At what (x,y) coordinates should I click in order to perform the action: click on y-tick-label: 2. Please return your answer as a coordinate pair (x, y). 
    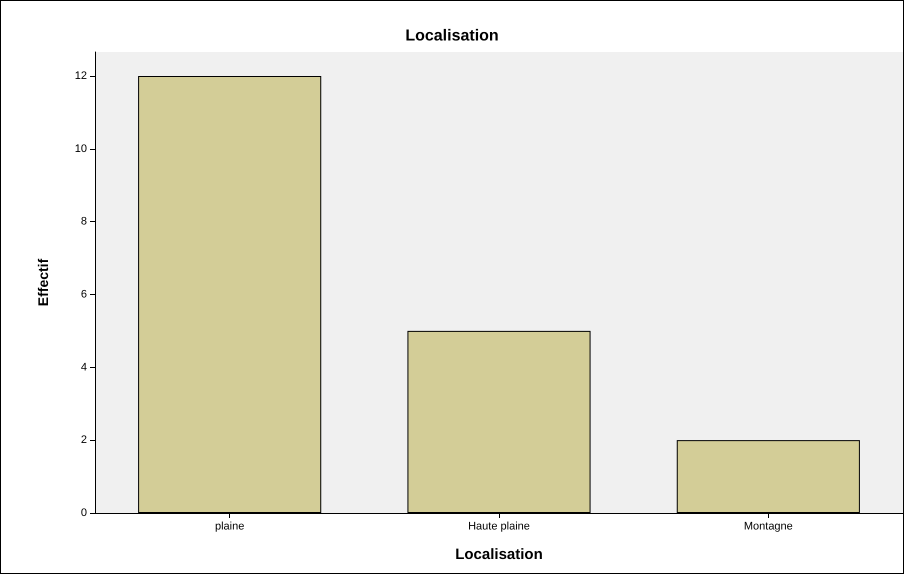
    Looking at the image, I should click on (83, 440).